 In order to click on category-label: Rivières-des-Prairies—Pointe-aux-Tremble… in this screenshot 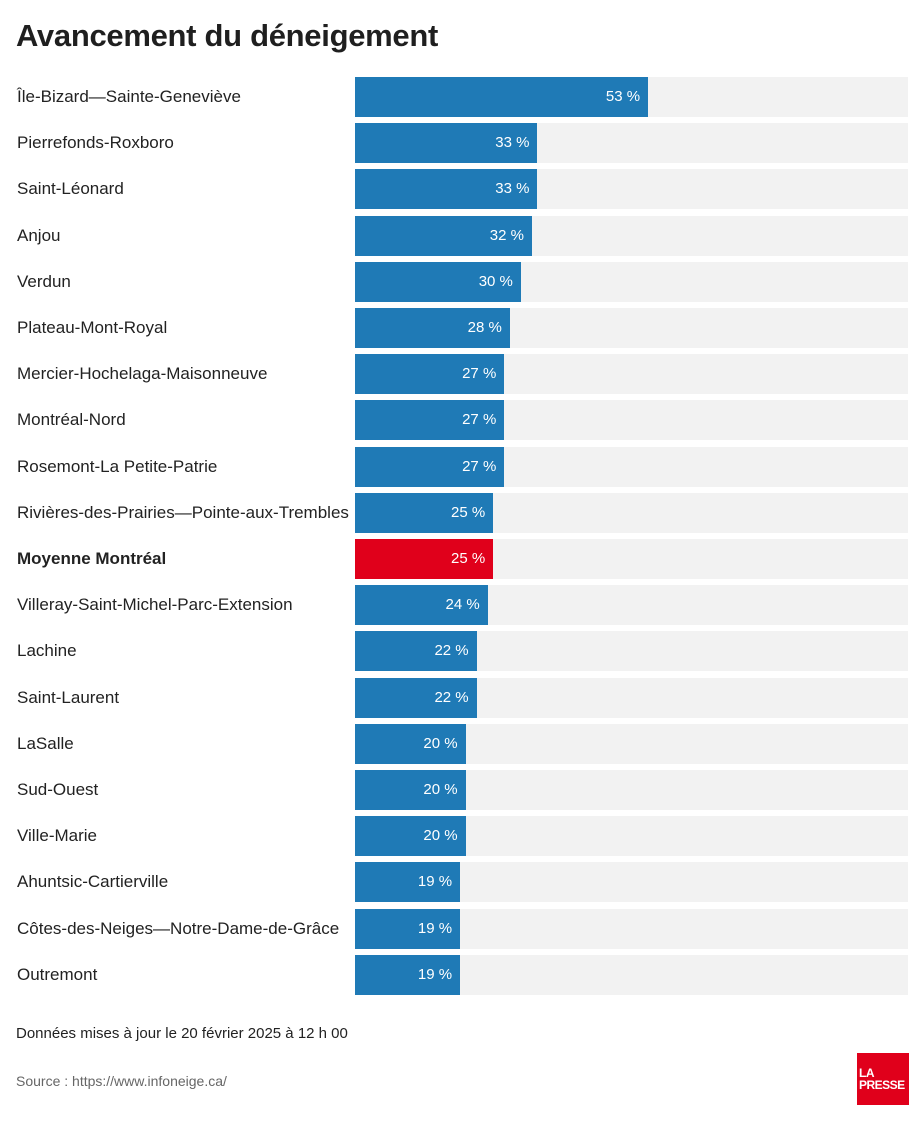, I will do `click(183, 512)`.